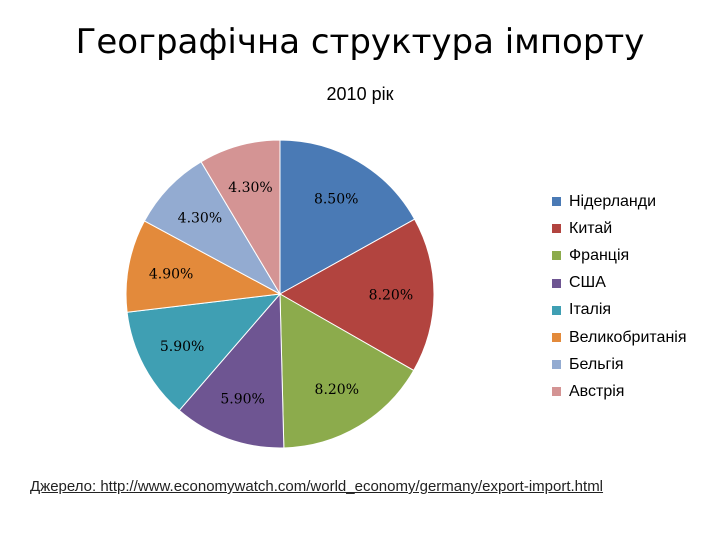 This screenshot has height=540, width=720. Describe the element at coordinates (619, 228) in the screenshot. I see `legend-item-2: Китай` at that location.